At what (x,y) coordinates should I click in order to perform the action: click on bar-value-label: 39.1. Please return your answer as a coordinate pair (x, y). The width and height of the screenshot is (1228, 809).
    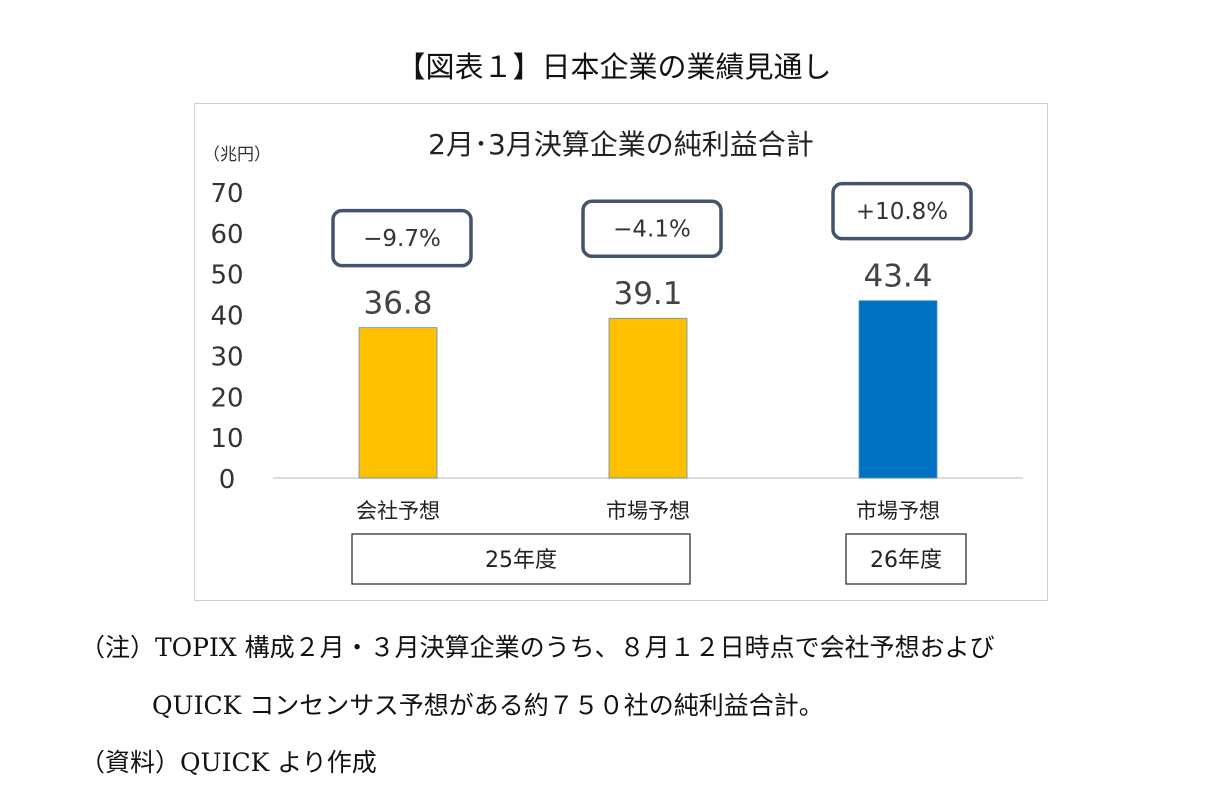
    Looking at the image, I should click on (647, 294).